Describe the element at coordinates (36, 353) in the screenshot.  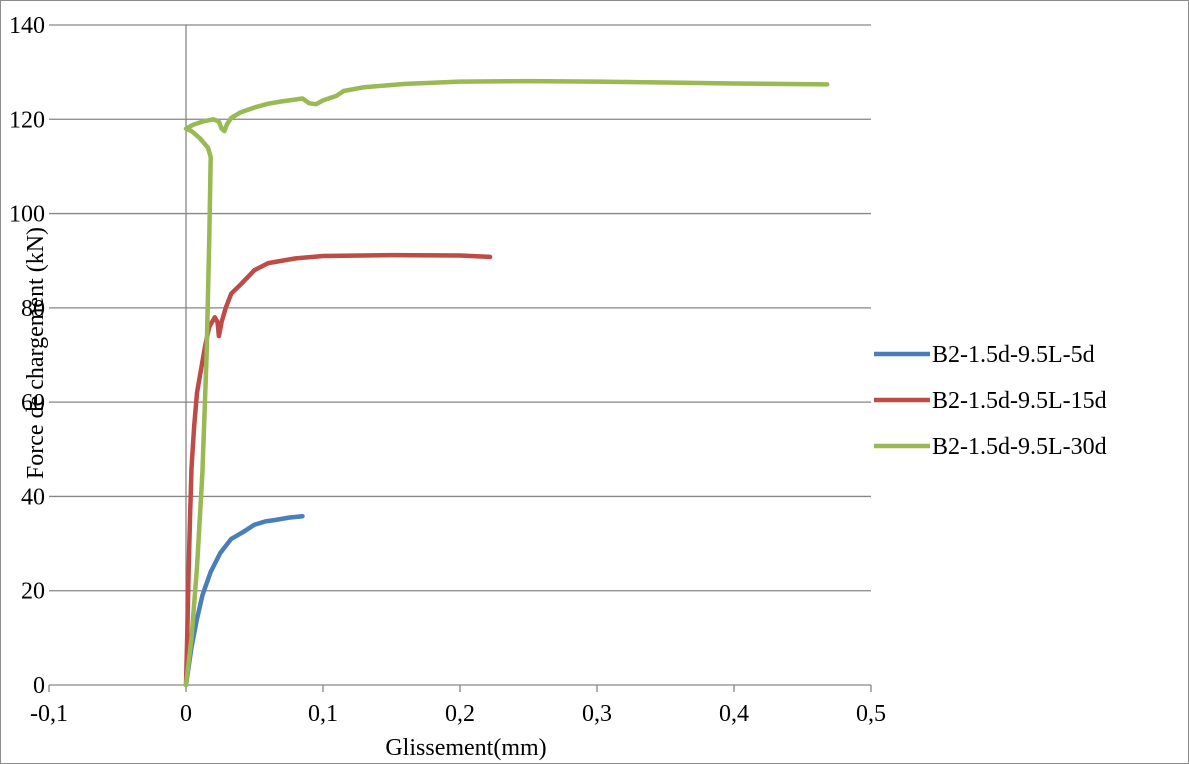
I see `y-axis-title: Force de chargement (kN)` at that location.